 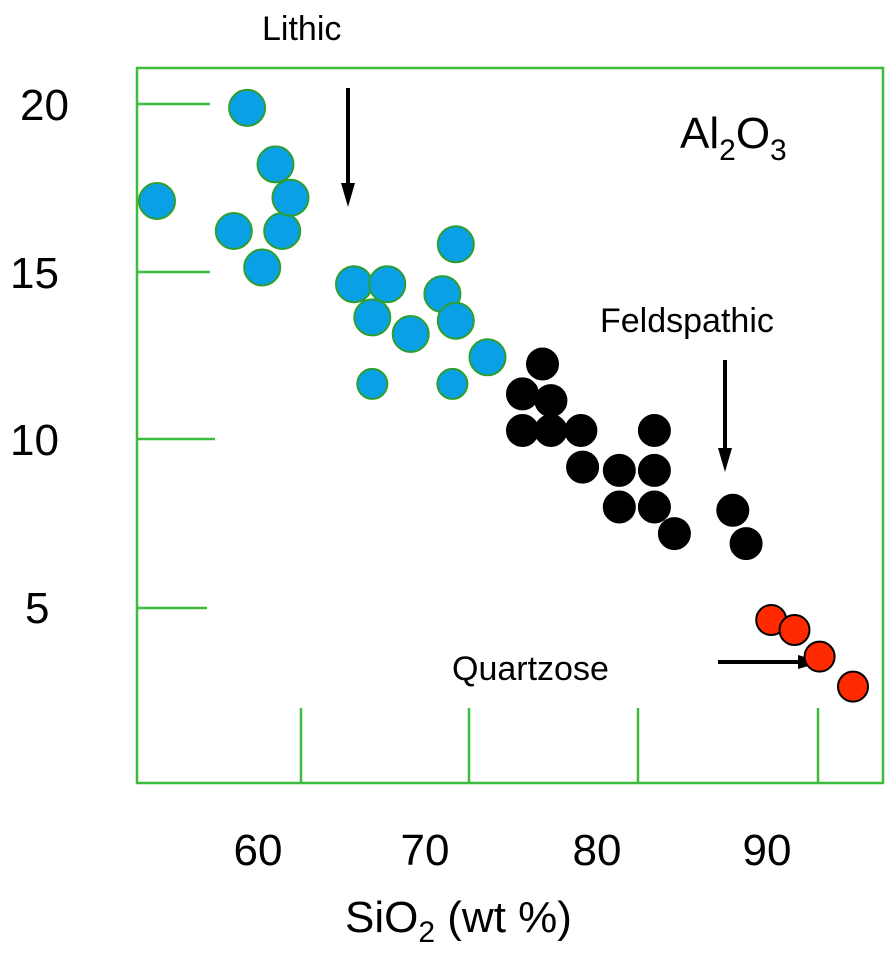 I want to click on y-tick-label-10: 10, so click(x=34, y=440).